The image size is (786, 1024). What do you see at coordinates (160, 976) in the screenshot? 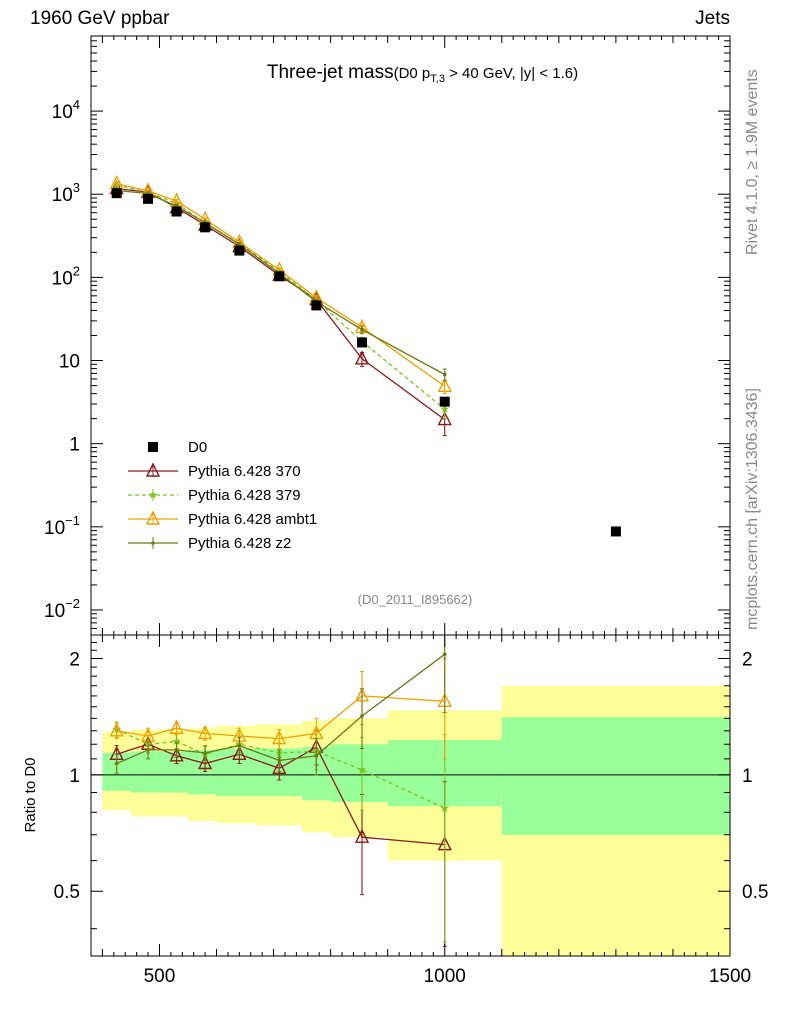
I see `x-tick-label: 500` at bounding box center [160, 976].